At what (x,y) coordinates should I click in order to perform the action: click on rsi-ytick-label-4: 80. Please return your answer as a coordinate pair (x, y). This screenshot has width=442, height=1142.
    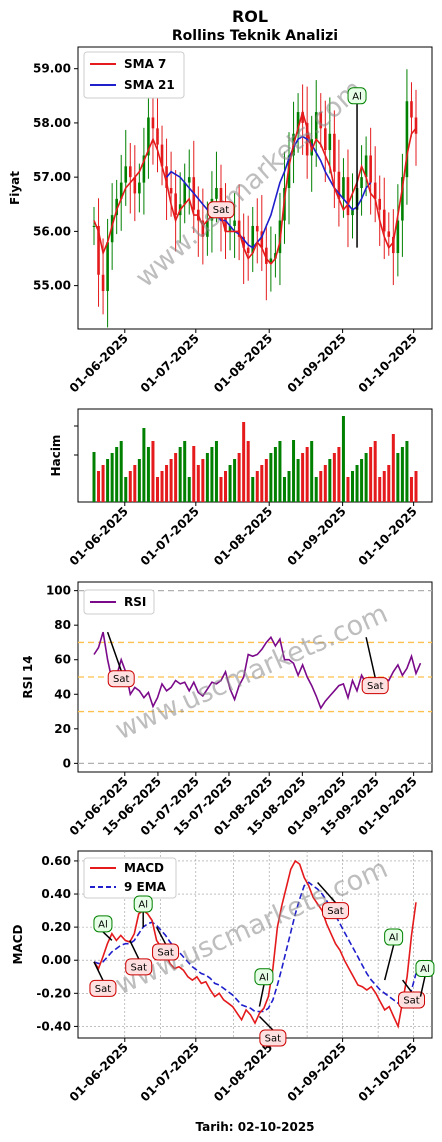
    Looking at the image, I should click on (62, 625).